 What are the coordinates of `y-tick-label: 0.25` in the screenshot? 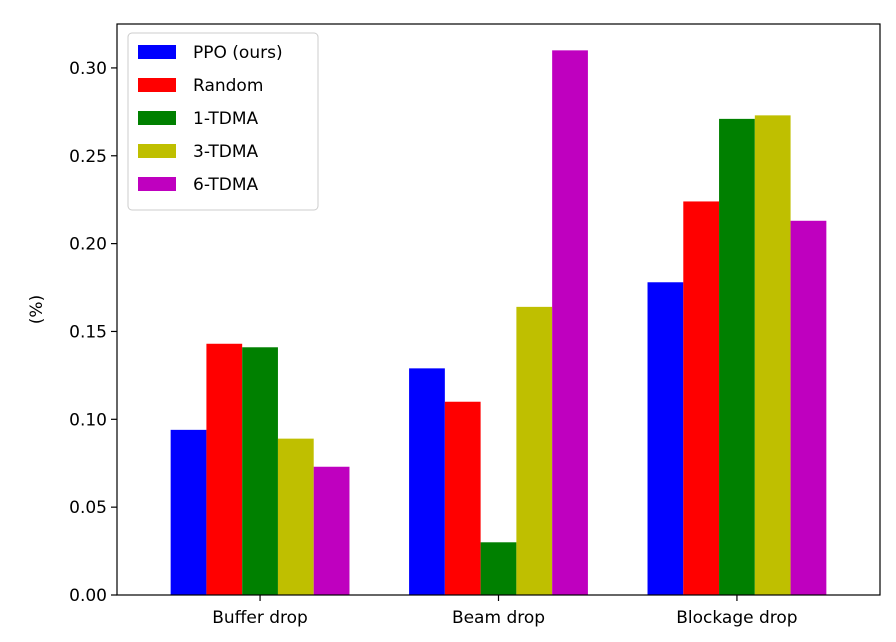 It's located at (88, 157).